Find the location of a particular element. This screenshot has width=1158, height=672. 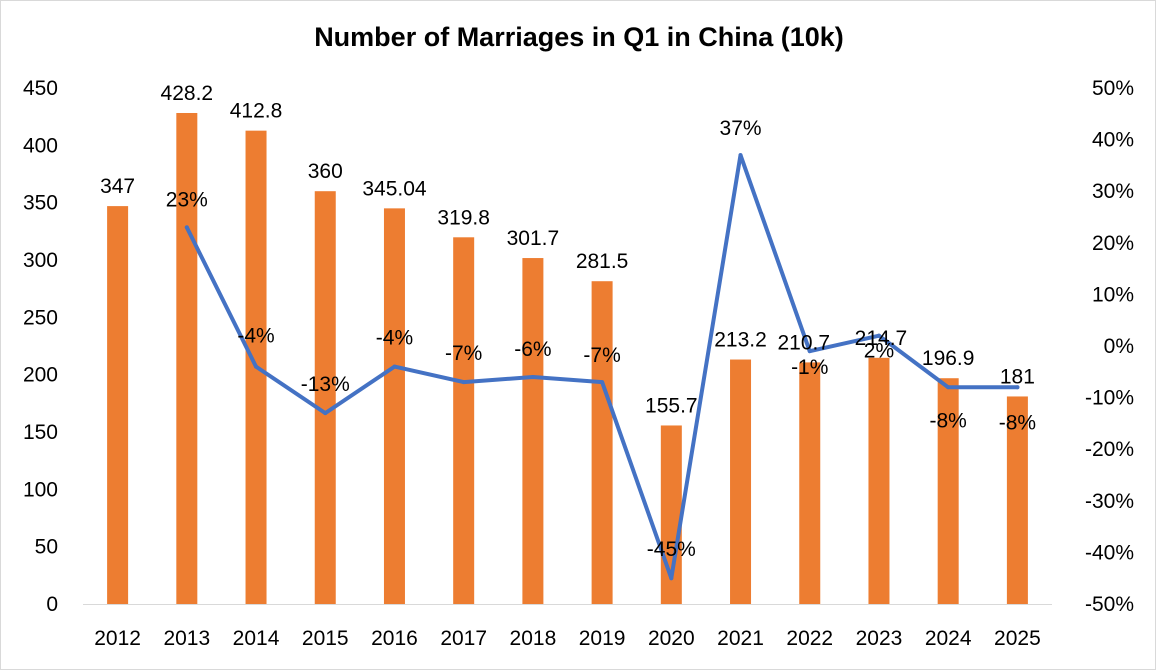

x-tick-label: 2023 is located at coordinates (879, 638).